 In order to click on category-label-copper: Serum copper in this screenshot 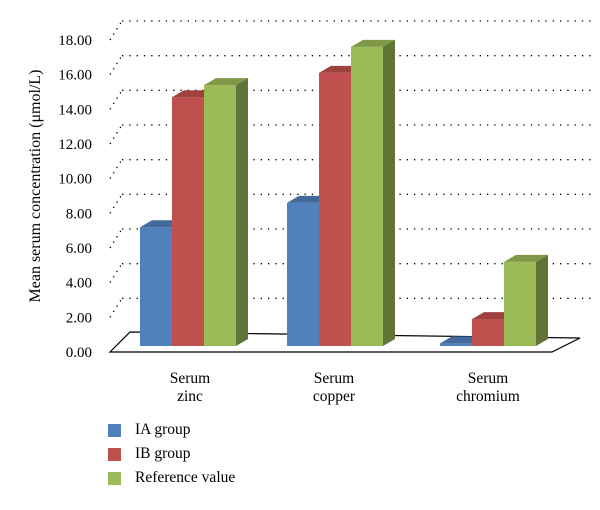, I will do `click(334, 387)`.